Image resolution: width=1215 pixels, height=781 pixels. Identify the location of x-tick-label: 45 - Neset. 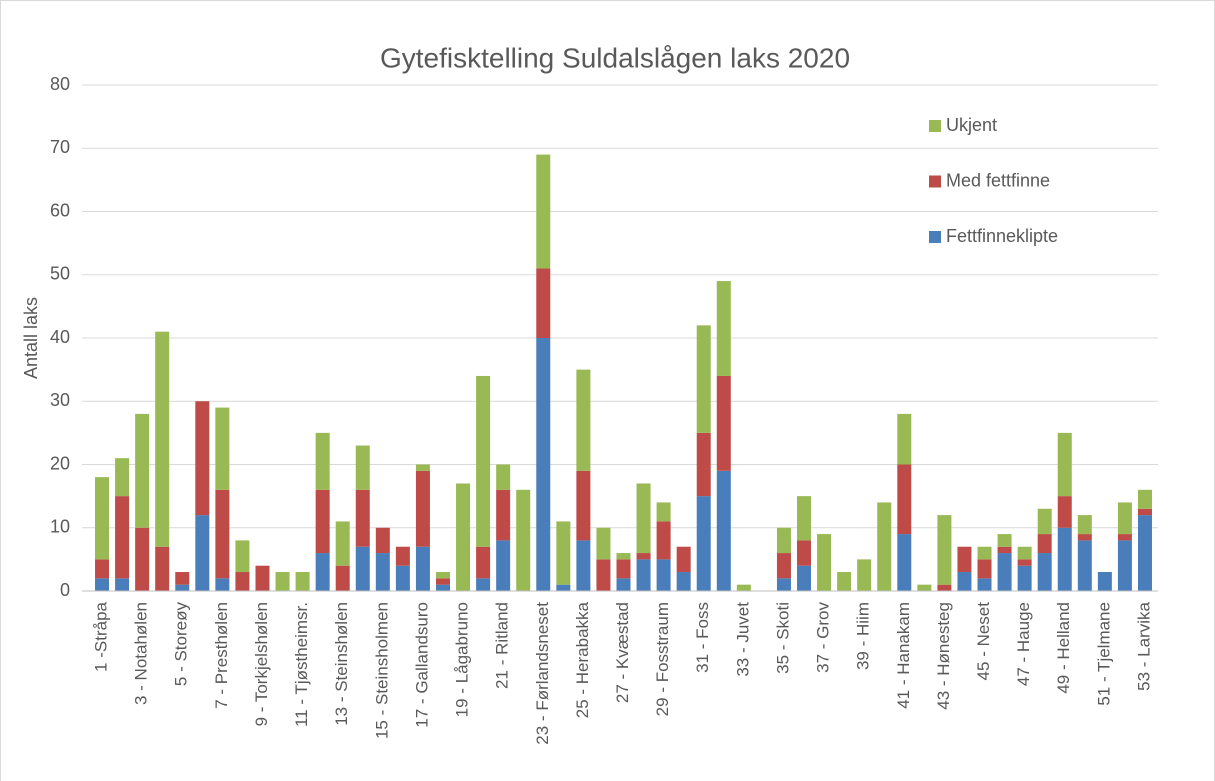
(983, 641).